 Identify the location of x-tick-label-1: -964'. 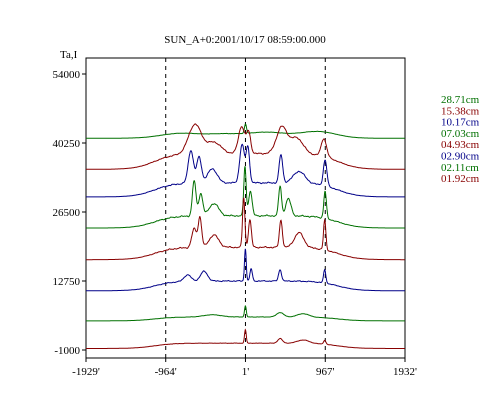
(166, 372).